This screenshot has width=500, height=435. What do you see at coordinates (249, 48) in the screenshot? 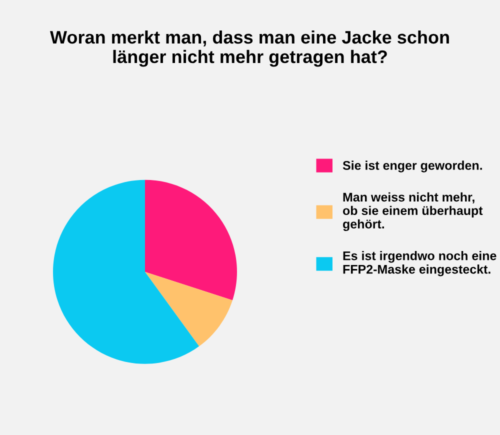
I see `chart-title: Woran merkt man, dass man eine Jacke schon länger nicht mehr getragen hat?` at bounding box center [249, 48].